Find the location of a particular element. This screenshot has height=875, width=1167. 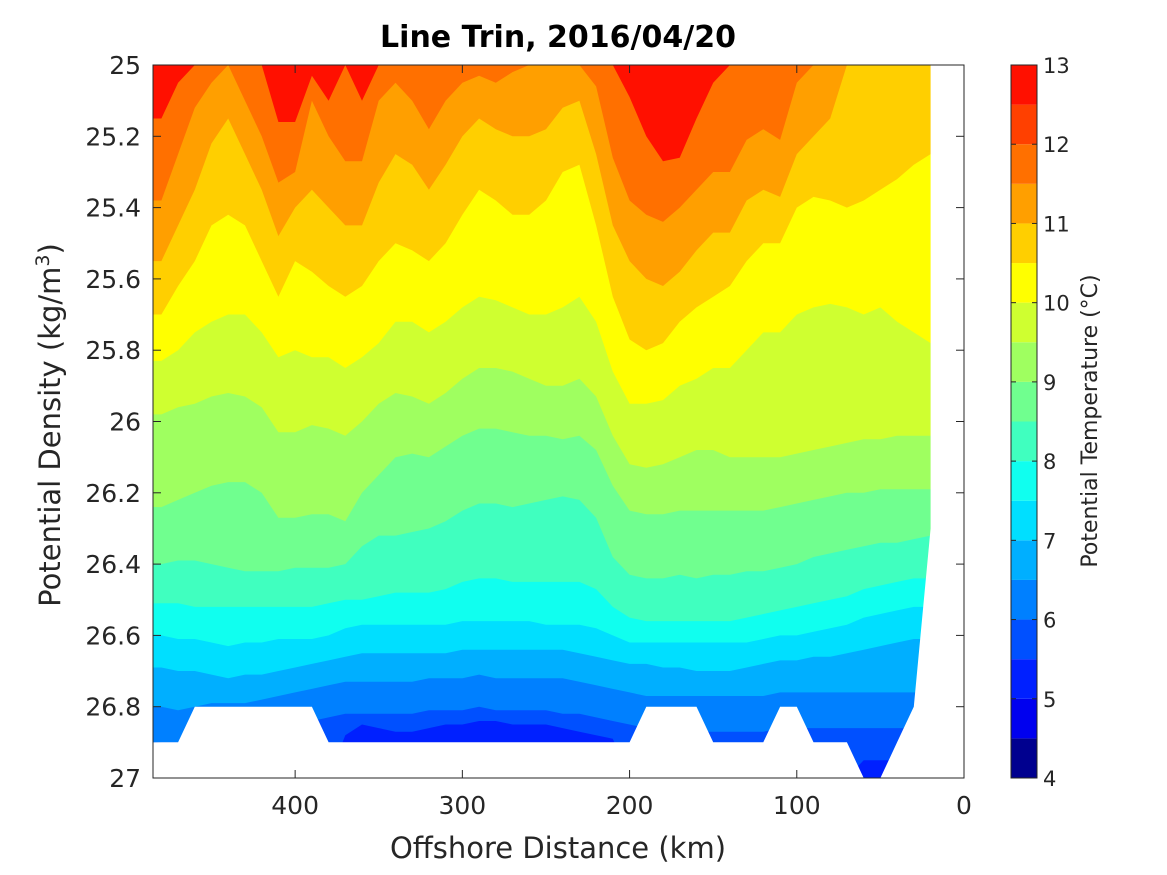

chart-title: Line Trin, 2016/04/20 is located at coordinates (558, 37).